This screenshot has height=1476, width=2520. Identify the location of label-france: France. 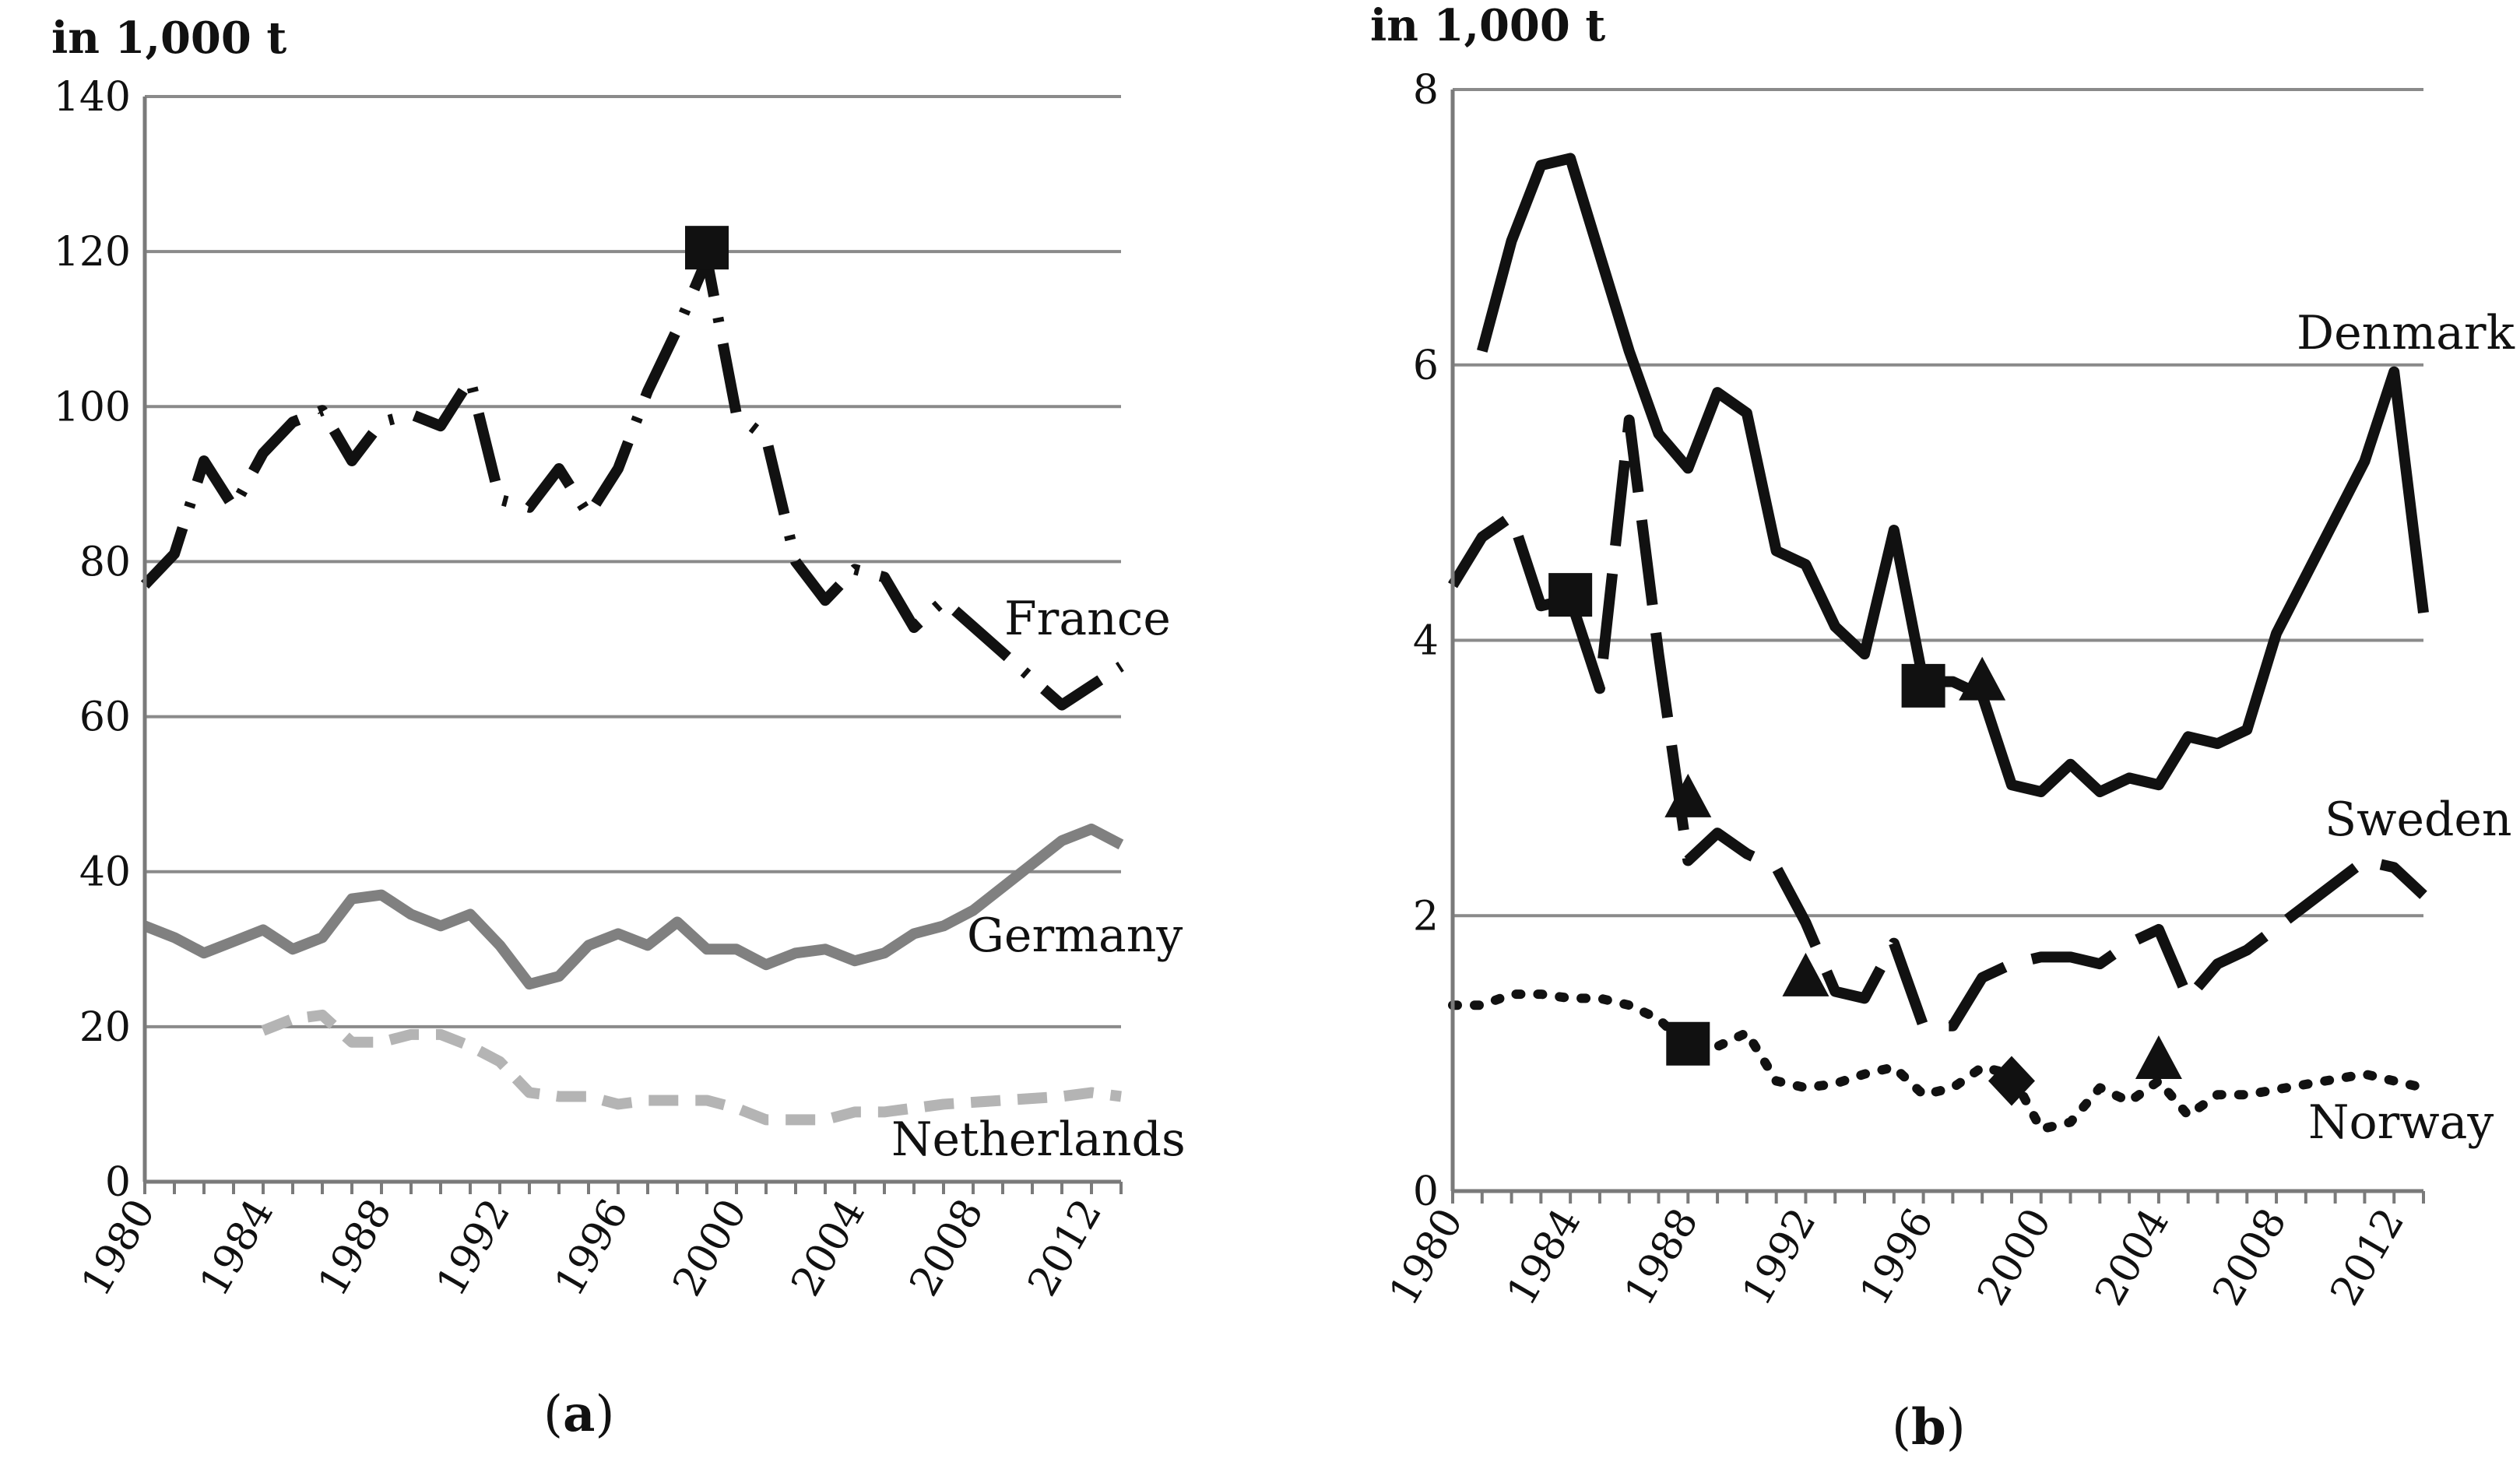
(1087, 619).